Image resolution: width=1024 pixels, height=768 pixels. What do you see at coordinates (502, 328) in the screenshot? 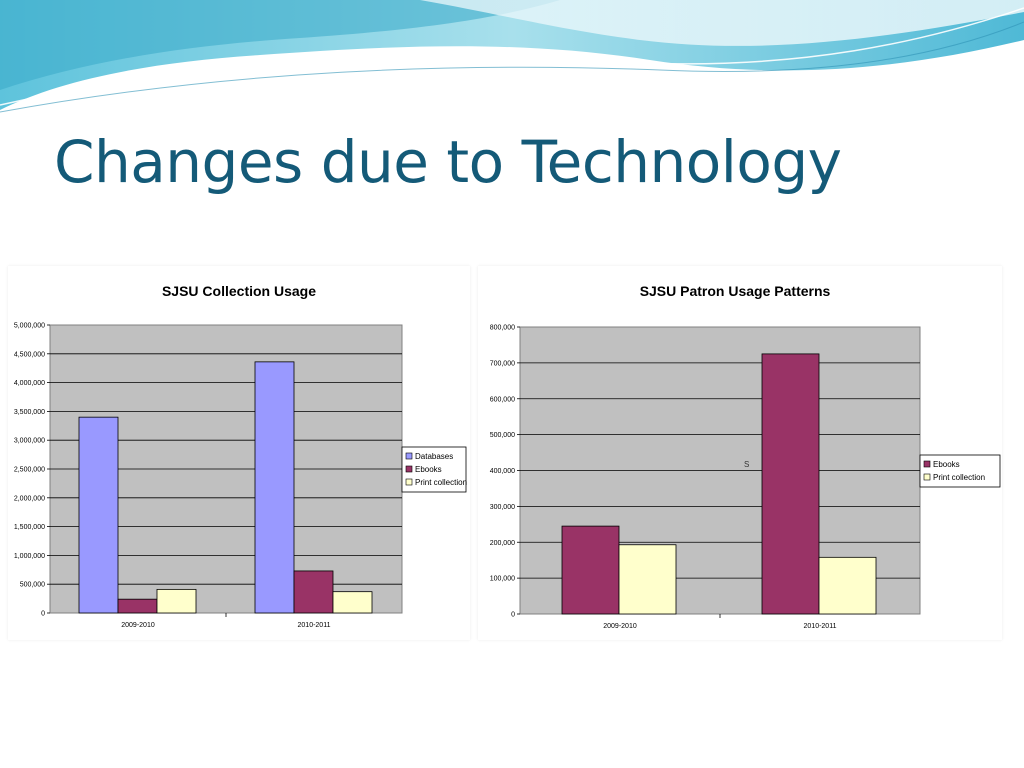
I see `y-tick-label: 800,000` at bounding box center [502, 328].